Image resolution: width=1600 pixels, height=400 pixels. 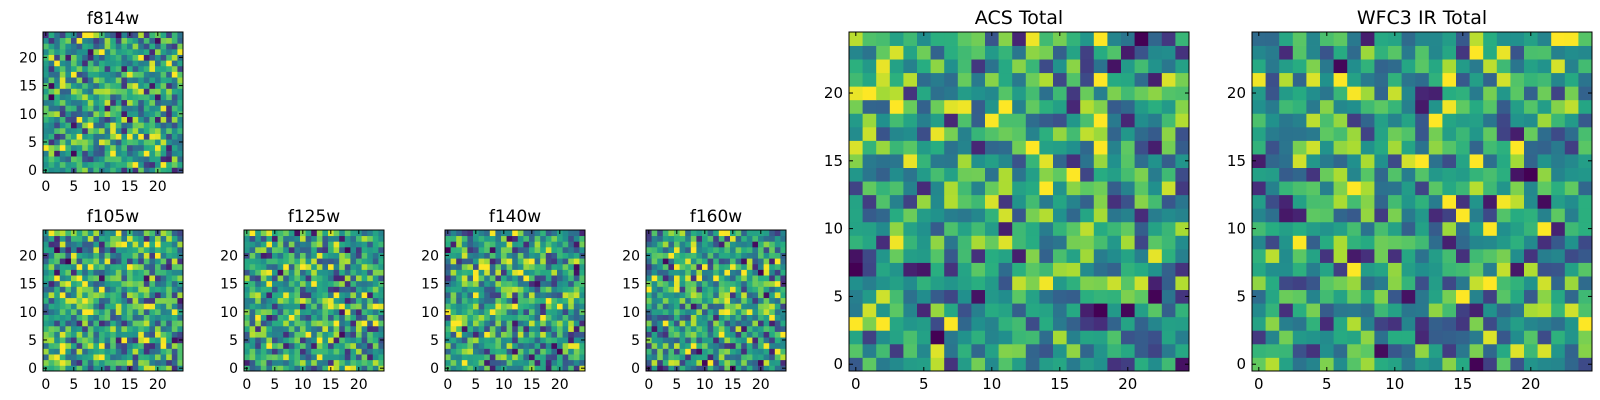 What do you see at coordinates (314, 300) in the screenshot?
I see `f125w-axes-frame` at bounding box center [314, 300].